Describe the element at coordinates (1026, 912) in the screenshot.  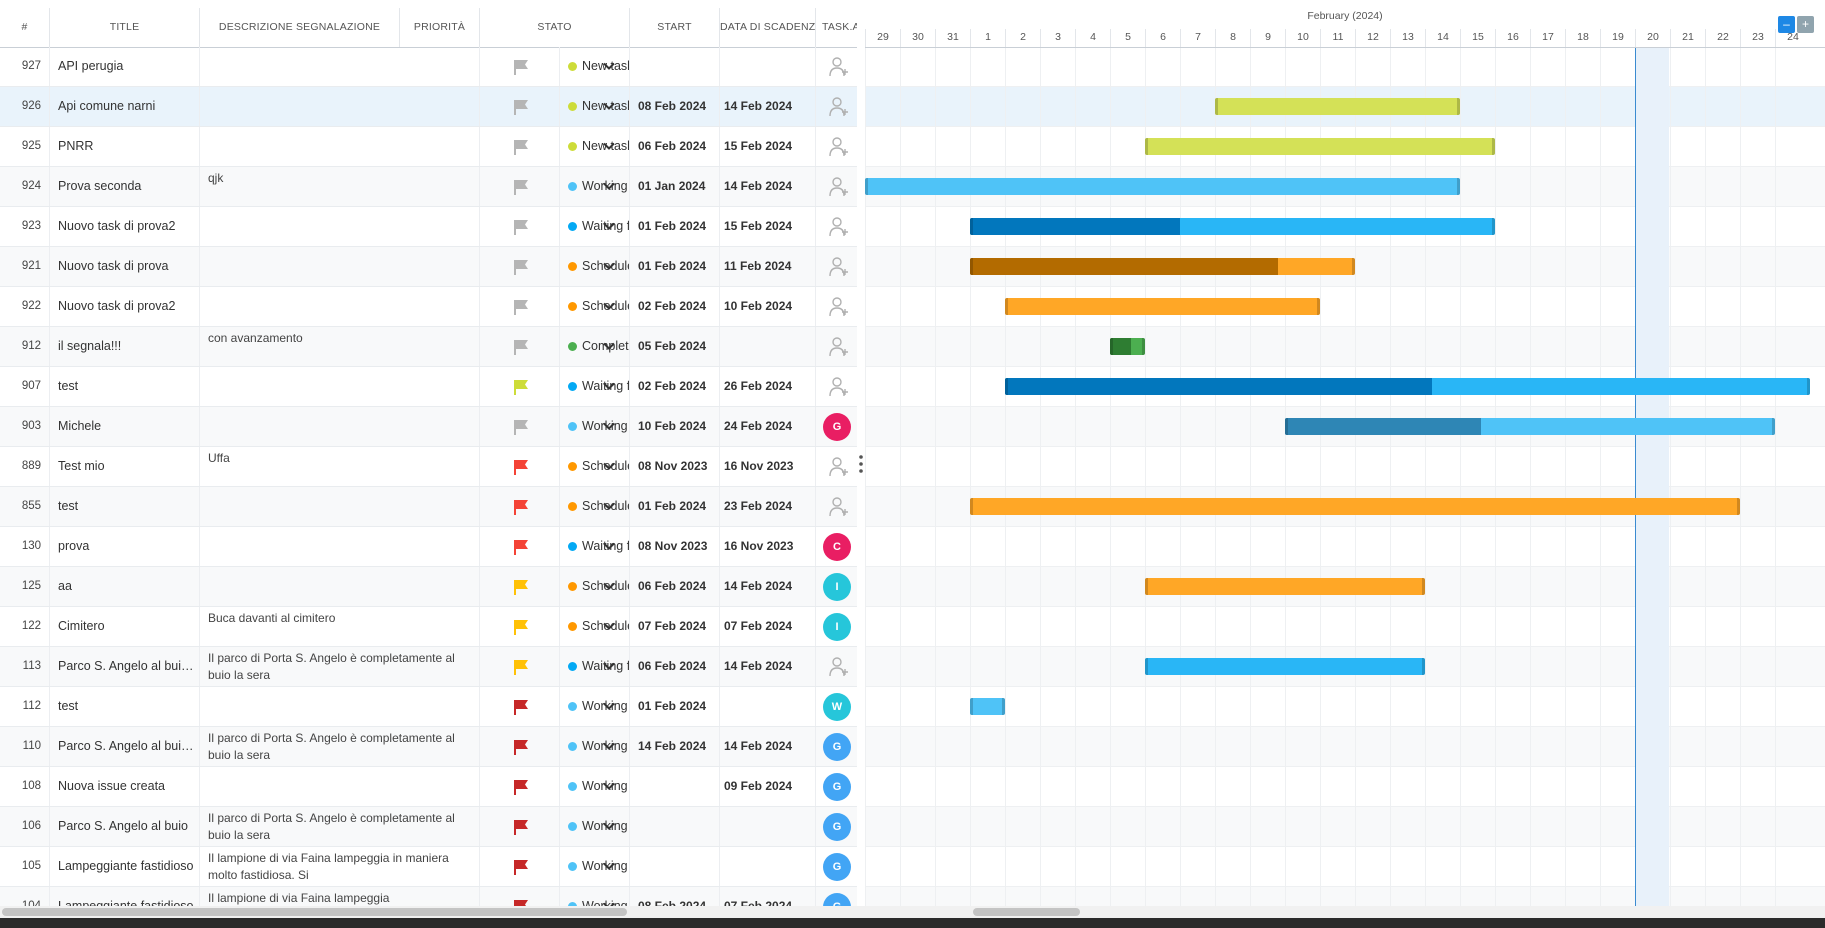
I see `gantt-horizontal-scrollbar` at that location.